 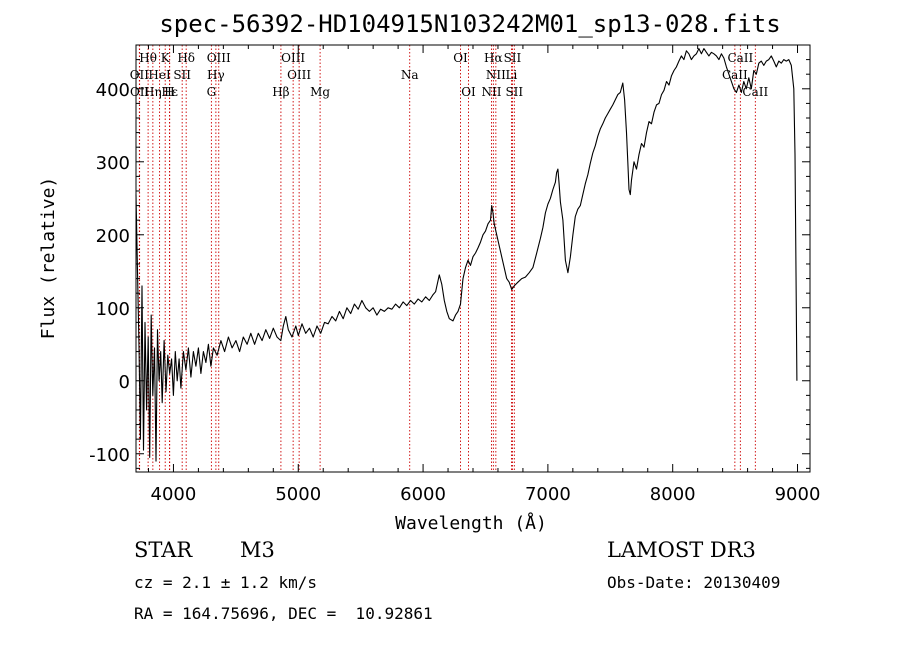 What do you see at coordinates (140, 92) in the screenshot?
I see `line-label-18: OII` at bounding box center [140, 92].